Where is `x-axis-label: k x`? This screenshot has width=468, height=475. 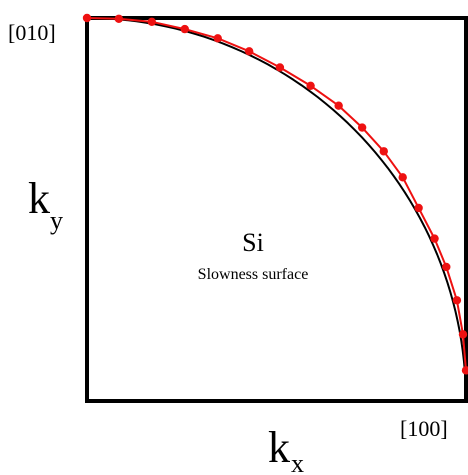
x-axis-label: k x is located at coordinates (286, 449).